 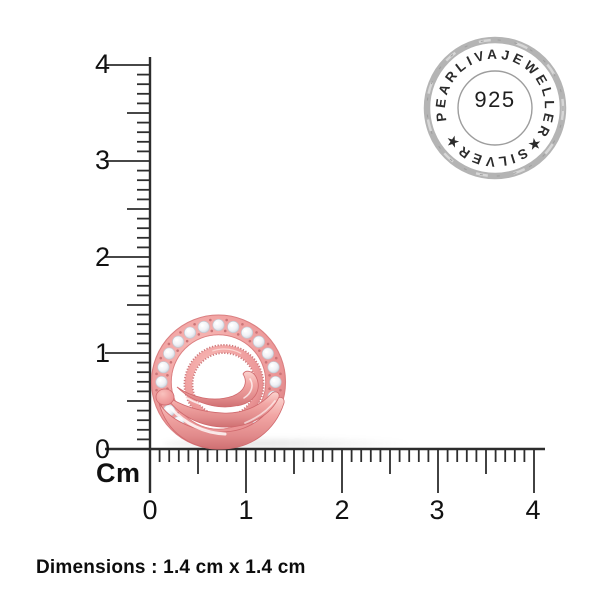 What do you see at coordinates (150, 510) in the screenshot?
I see `h-ruler-label-0: 0` at bounding box center [150, 510].